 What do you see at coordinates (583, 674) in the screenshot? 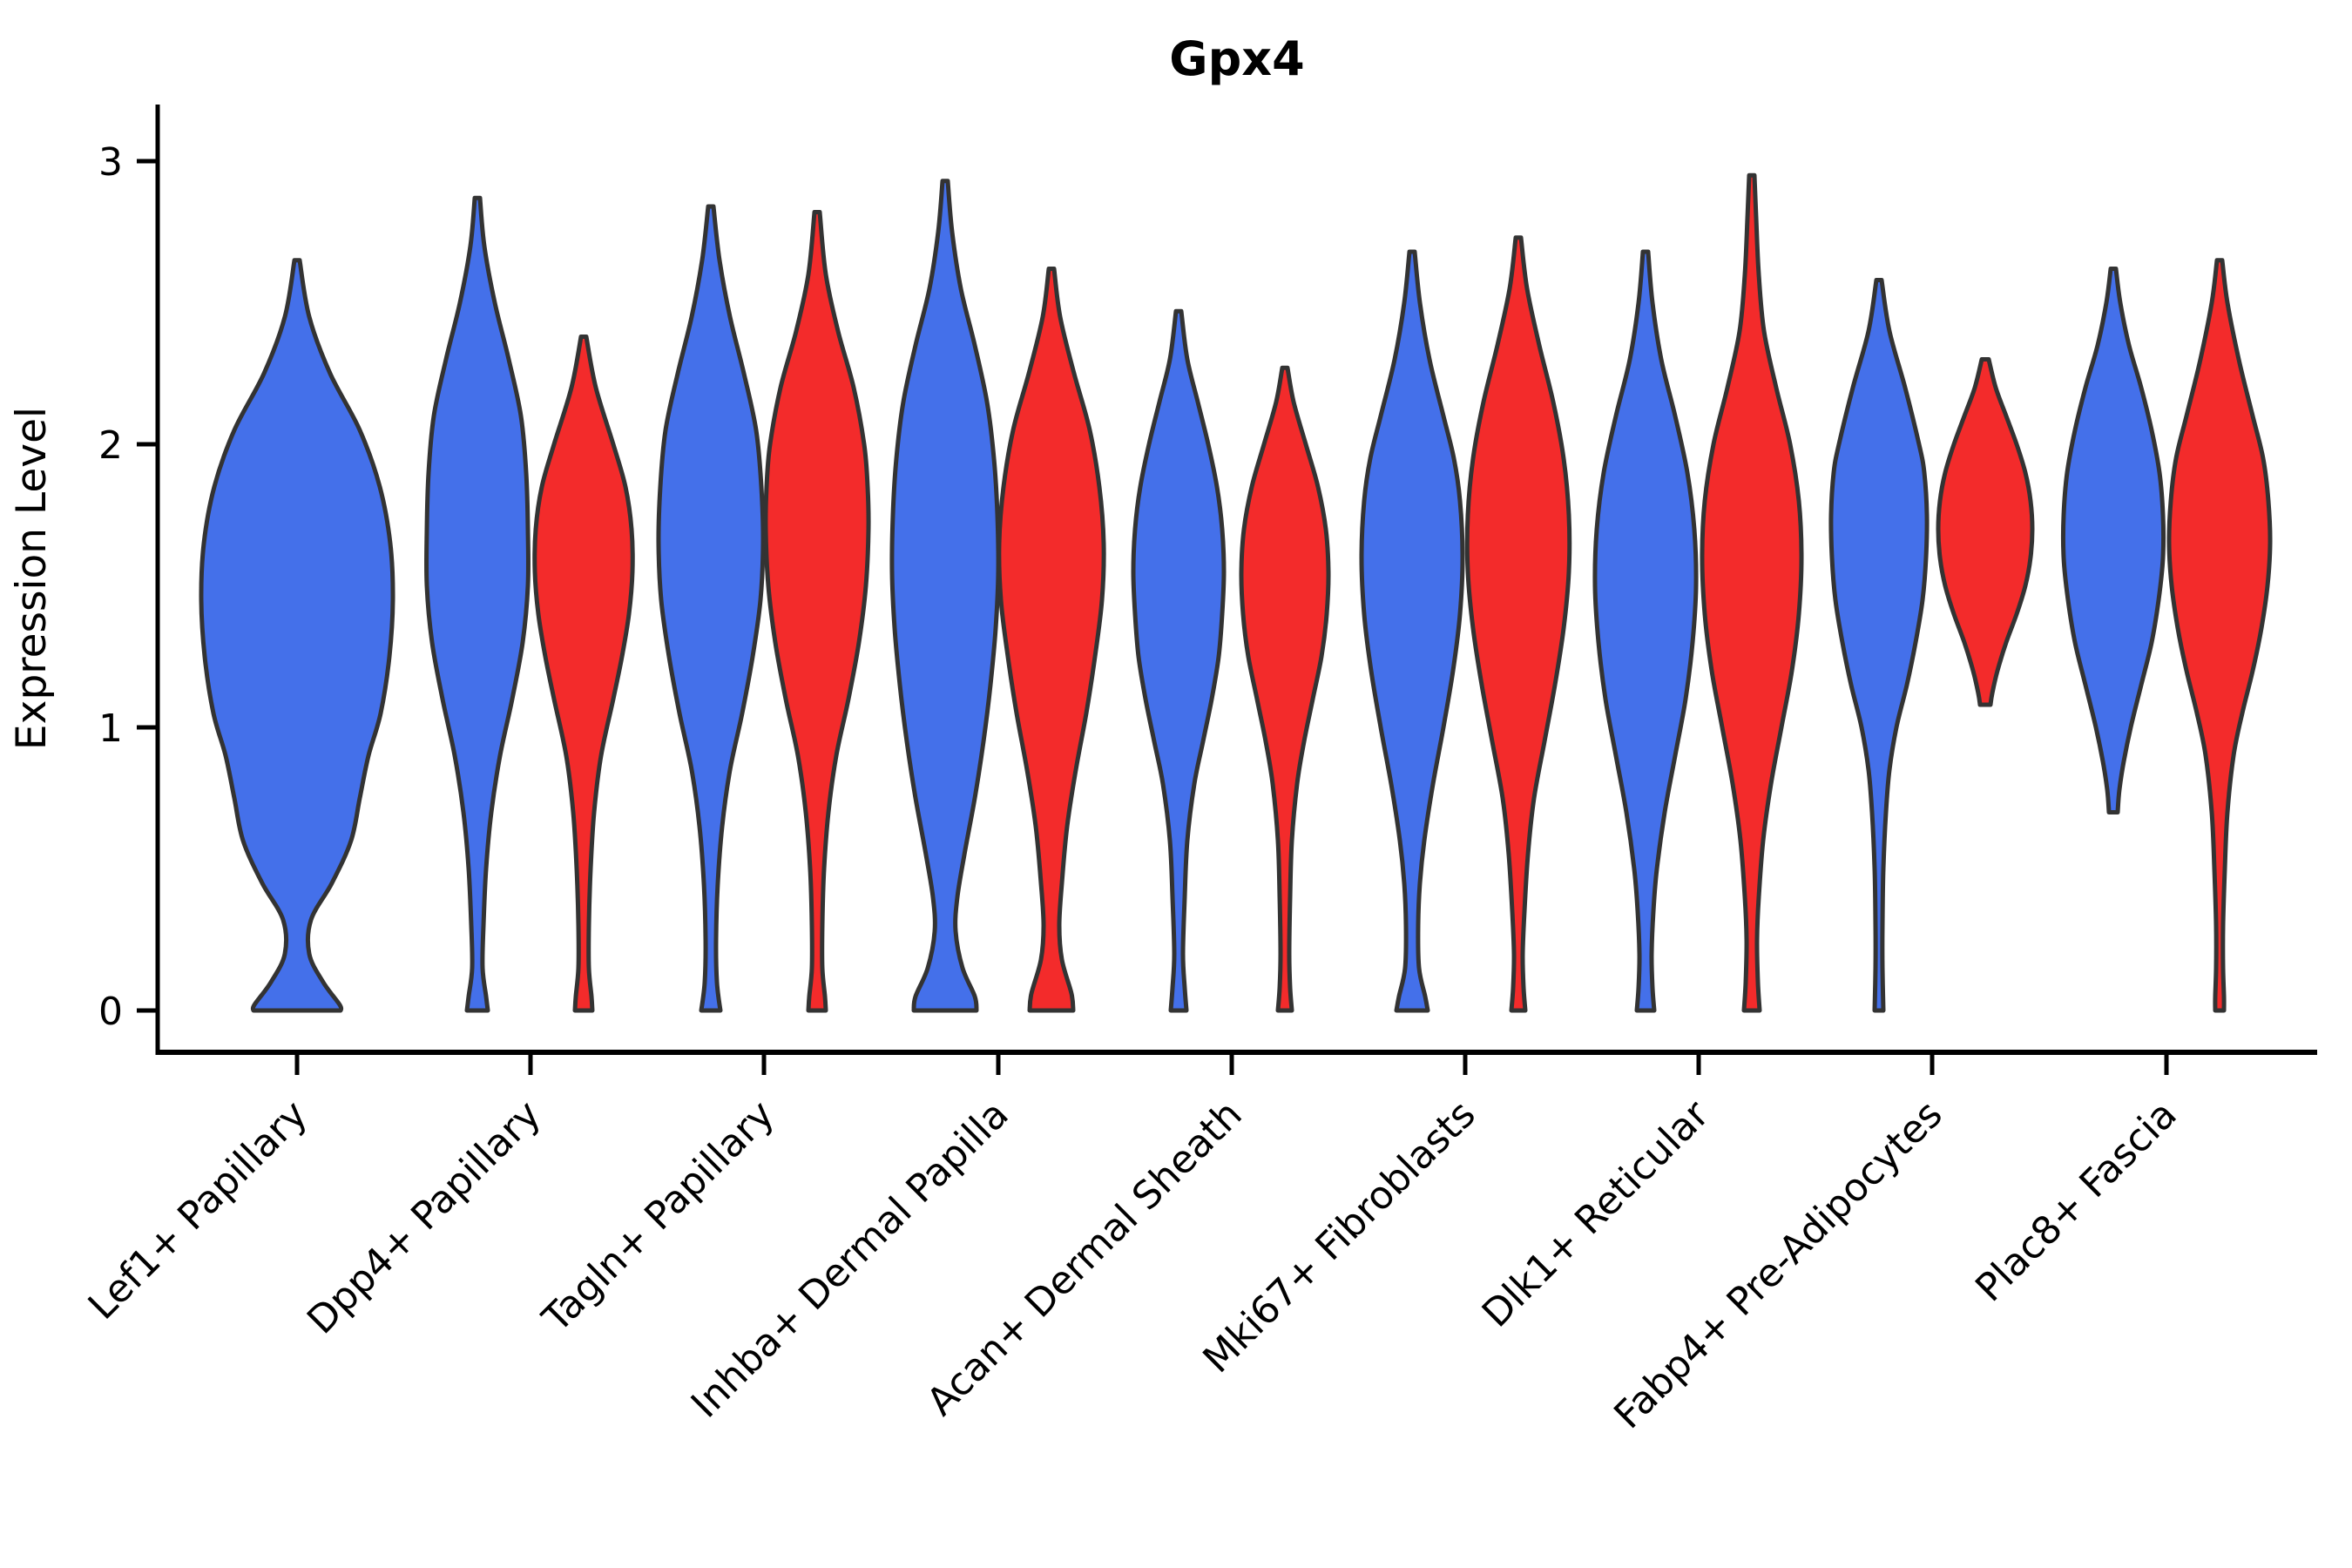
I see `violin-dpp4-red` at bounding box center [583, 674].